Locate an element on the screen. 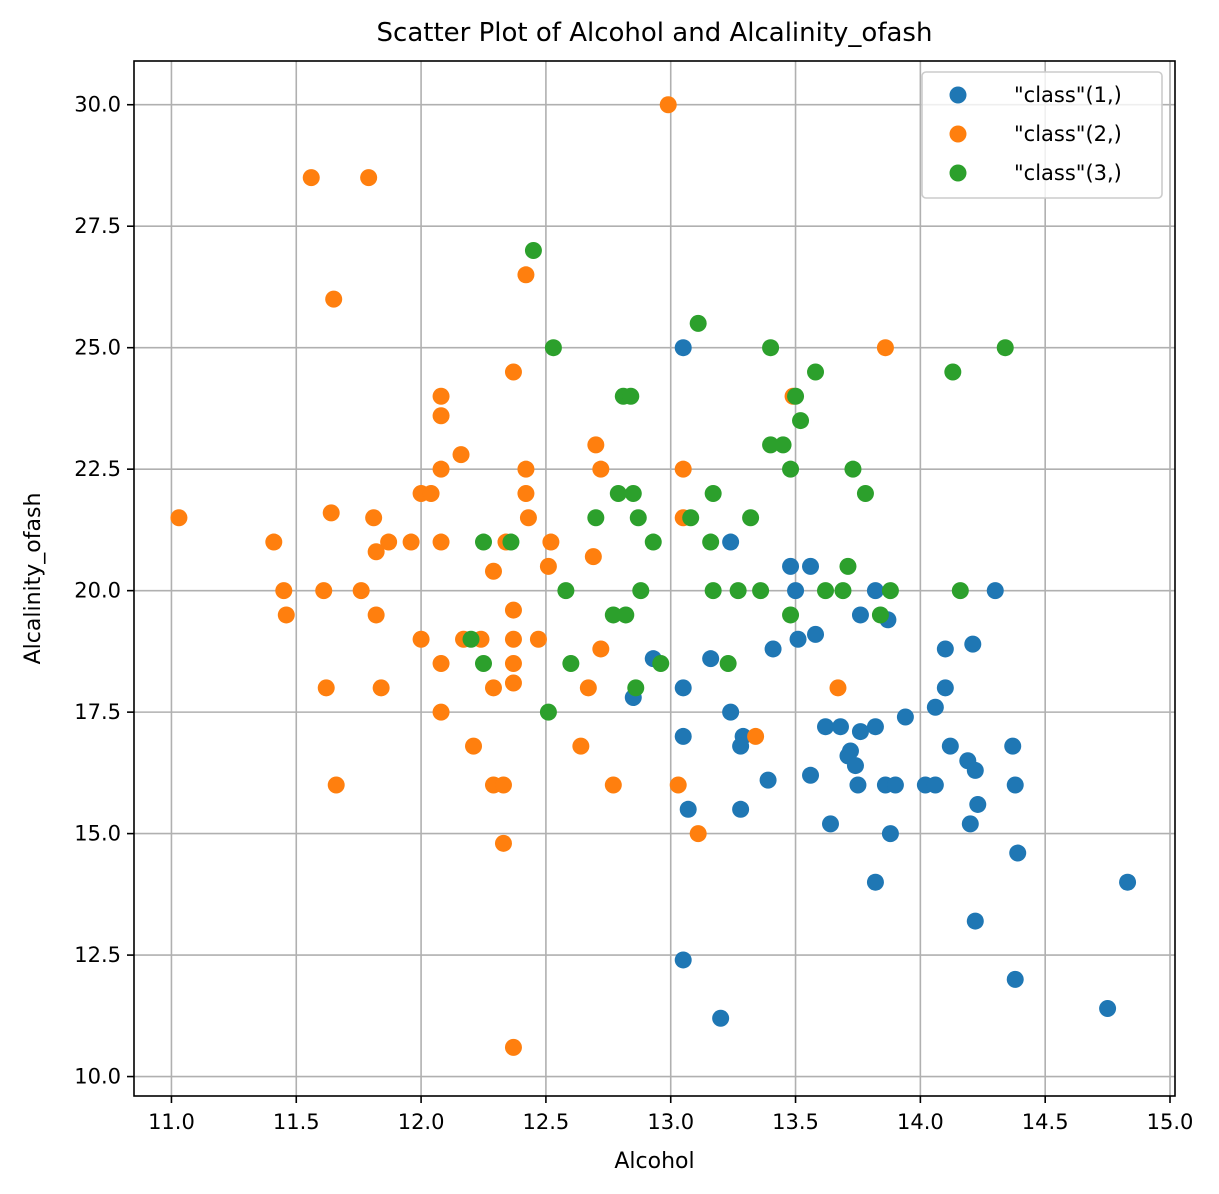 The image size is (1219, 1194). legend-label: "class"(3,) is located at coordinates (1068, 173).